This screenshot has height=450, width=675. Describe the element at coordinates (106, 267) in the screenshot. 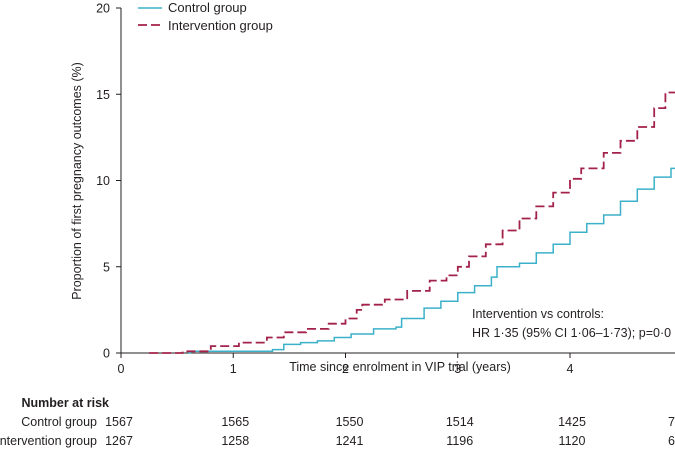

I see `y-tick-label: 5` at that location.